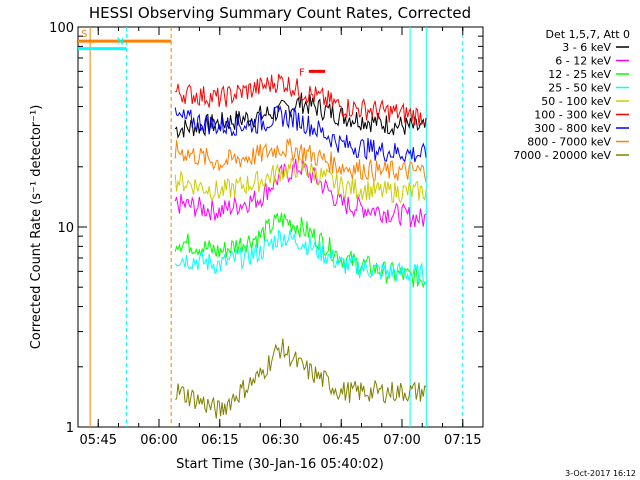  I want to click on y-tick-label: 1, so click(70, 428).